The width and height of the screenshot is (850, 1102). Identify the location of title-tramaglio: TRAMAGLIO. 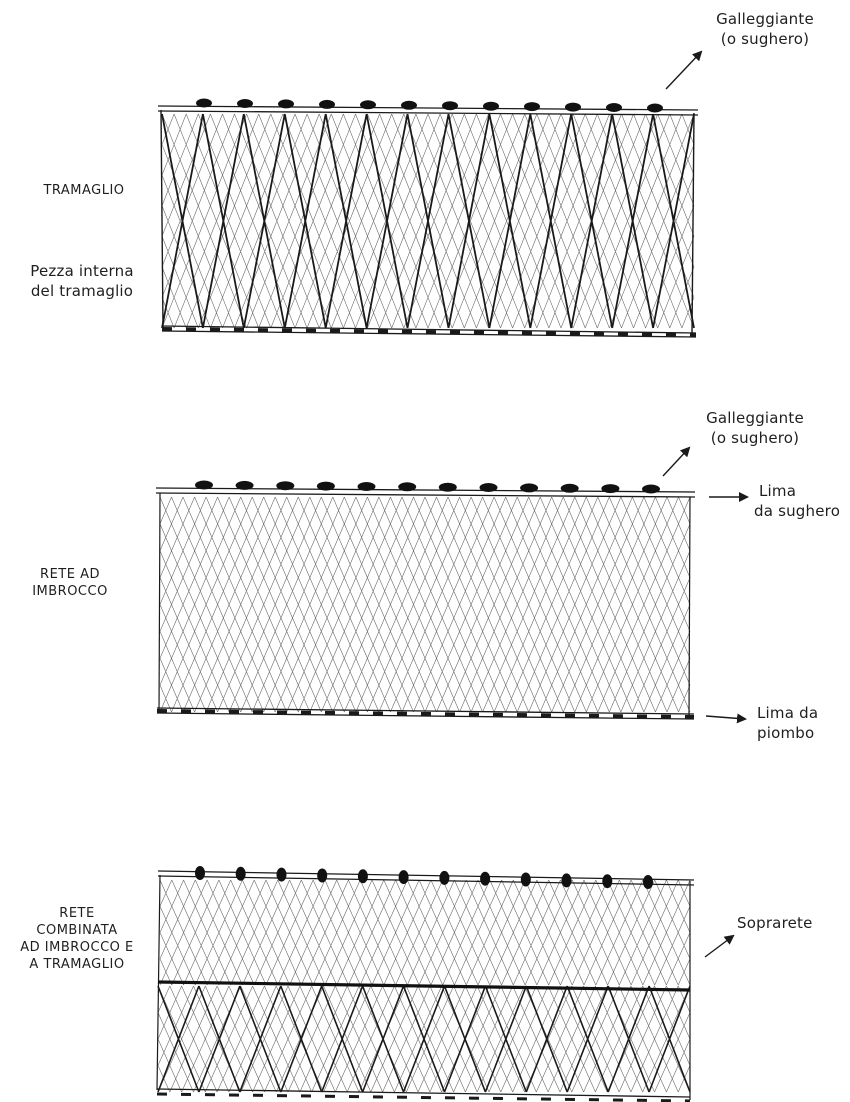
(84, 190).